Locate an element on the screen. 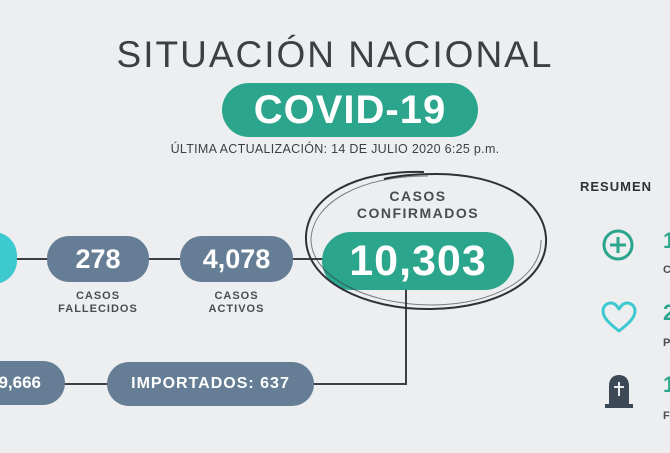 This screenshot has width=670, height=453. partial-cyan-node is located at coordinates (8, 258).